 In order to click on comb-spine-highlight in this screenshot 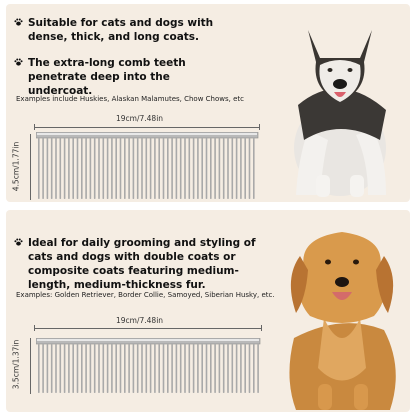, I will do `click(147, 134)`.